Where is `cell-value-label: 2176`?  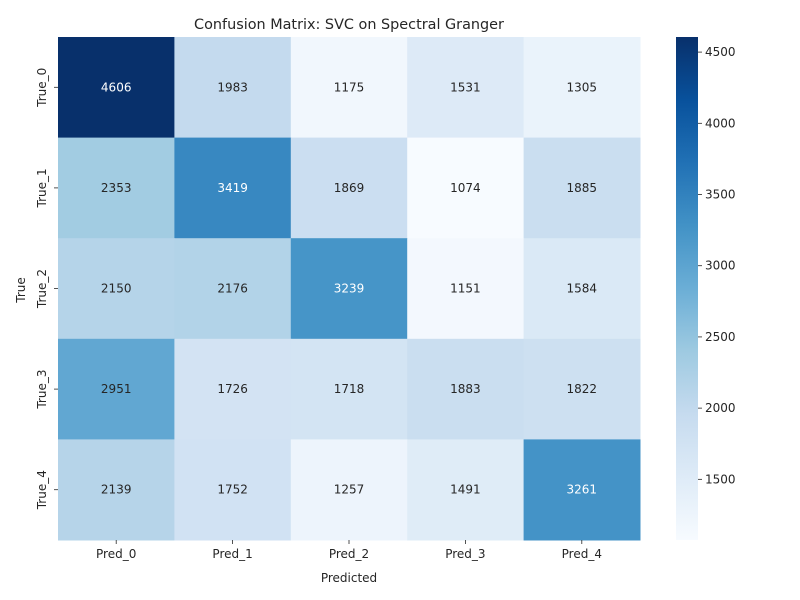
cell-value-label: 2176 is located at coordinates (232, 289).